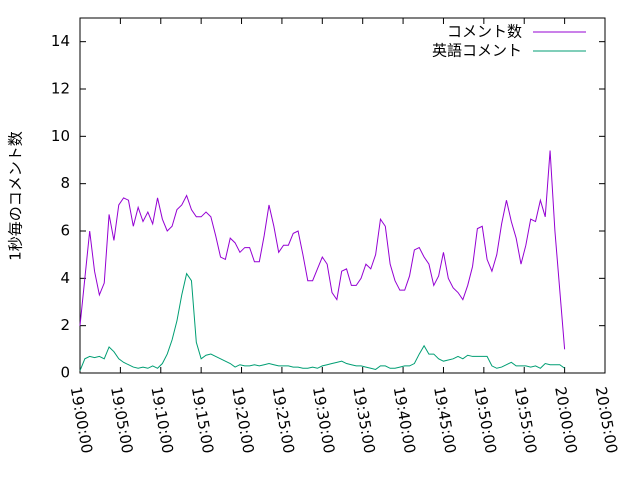  I want to click on x-tick-label: 19:50:00, so click(484, 419).